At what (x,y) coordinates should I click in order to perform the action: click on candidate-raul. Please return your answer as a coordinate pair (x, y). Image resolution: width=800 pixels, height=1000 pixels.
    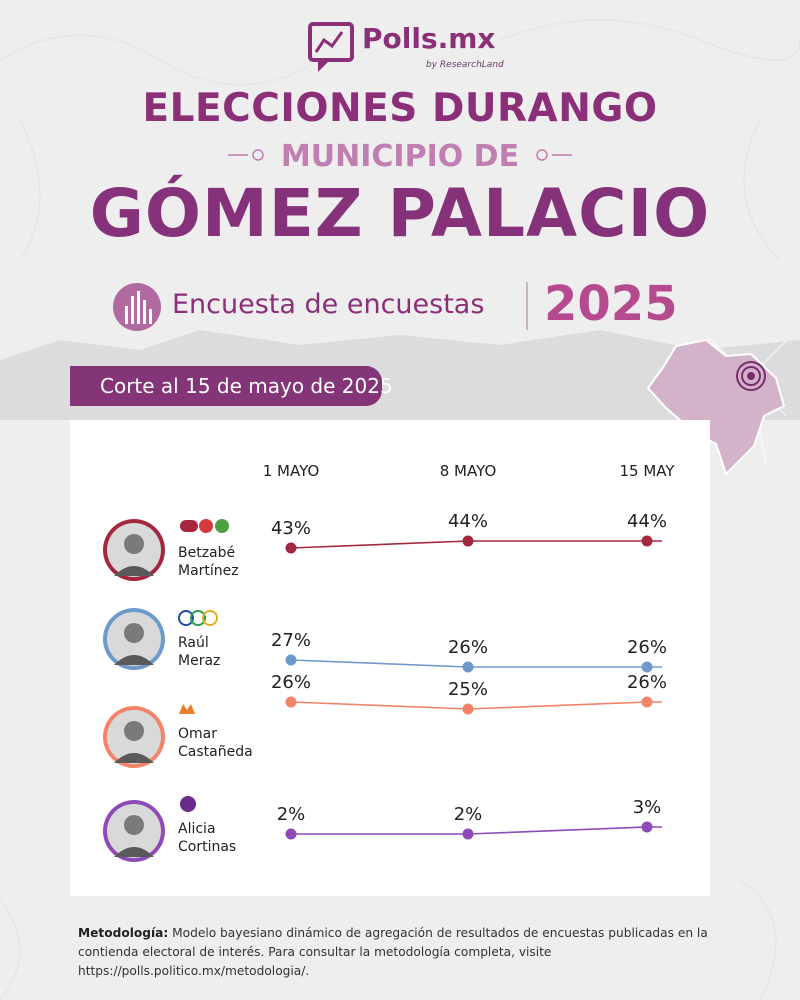
    Looking at the image, I should click on (134, 641).